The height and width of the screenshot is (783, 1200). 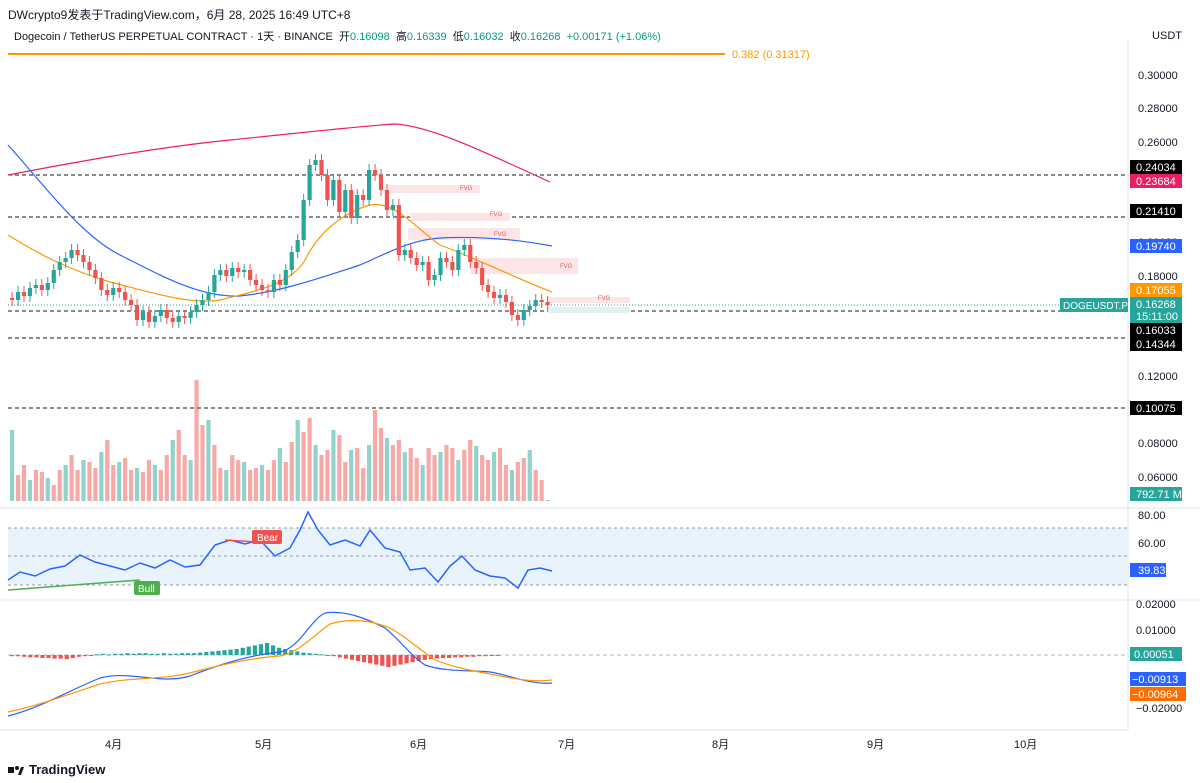 I want to click on macd-tick: 0.01000, so click(x=1156, y=631).